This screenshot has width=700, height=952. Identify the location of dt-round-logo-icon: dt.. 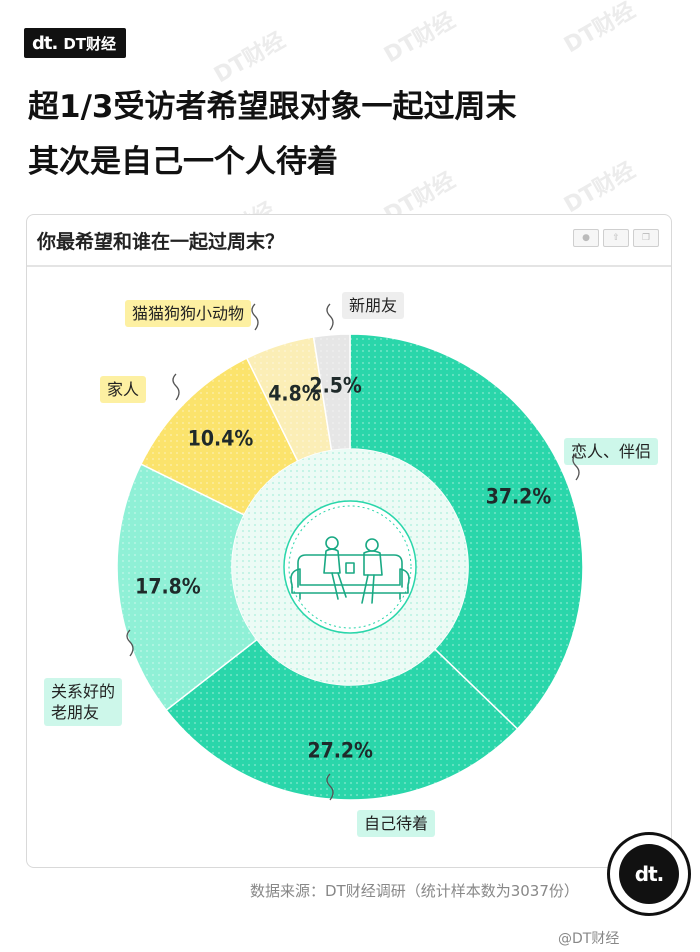
(649, 874).